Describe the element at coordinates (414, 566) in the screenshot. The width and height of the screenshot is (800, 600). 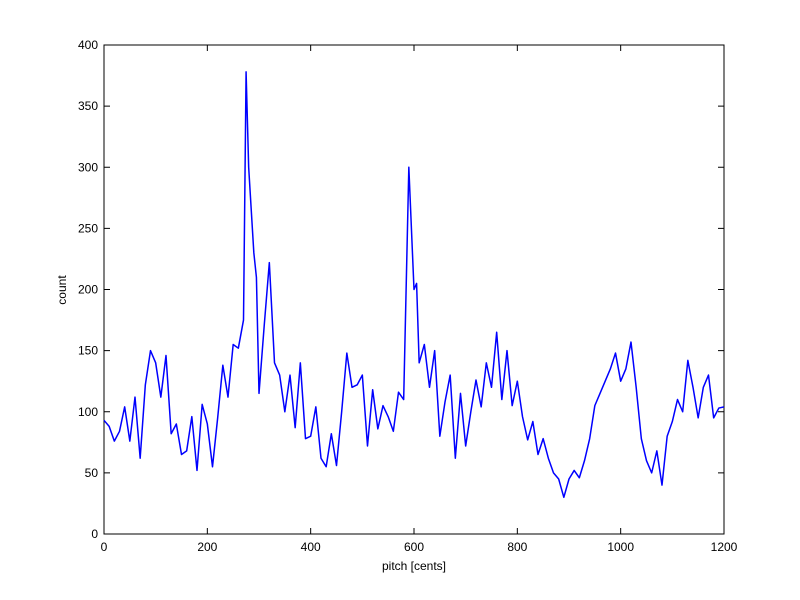
I see `x-axis-label: pitch [cents]` at that location.